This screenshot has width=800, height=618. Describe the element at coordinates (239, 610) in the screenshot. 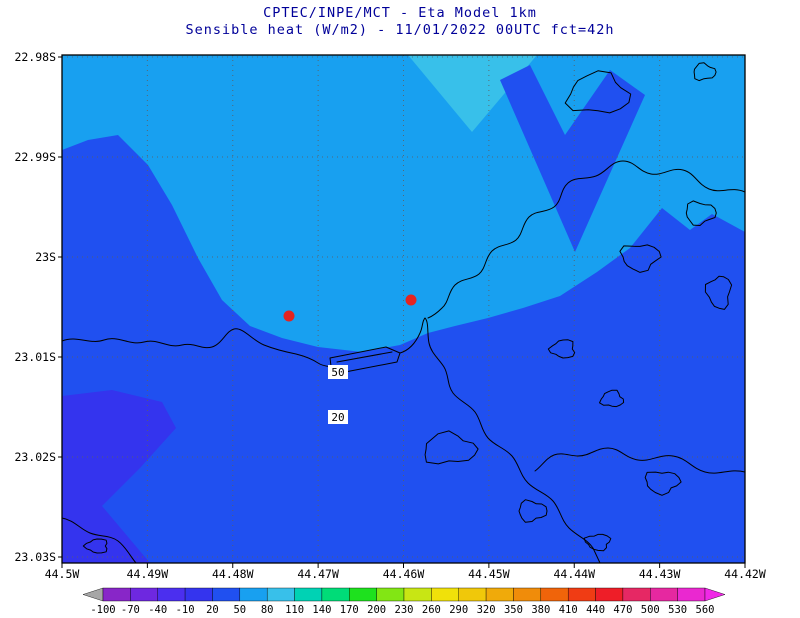

I see `colorbar-tick-label: 50` at that location.